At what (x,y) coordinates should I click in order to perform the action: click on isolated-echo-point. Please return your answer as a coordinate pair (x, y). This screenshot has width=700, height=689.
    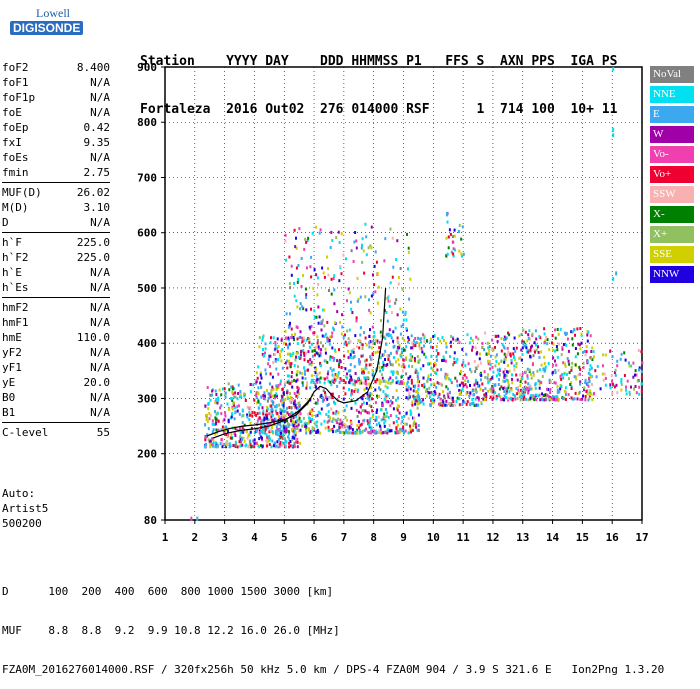
    Looking at the image, I should click on (197, 518).